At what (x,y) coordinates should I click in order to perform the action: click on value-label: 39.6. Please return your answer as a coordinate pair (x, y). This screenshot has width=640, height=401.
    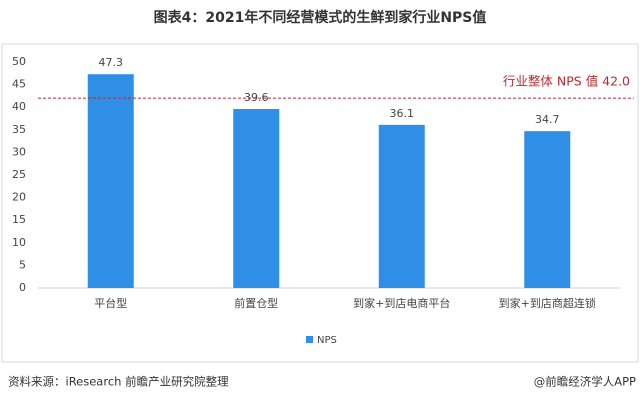
    Looking at the image, I should click on (256, 97).